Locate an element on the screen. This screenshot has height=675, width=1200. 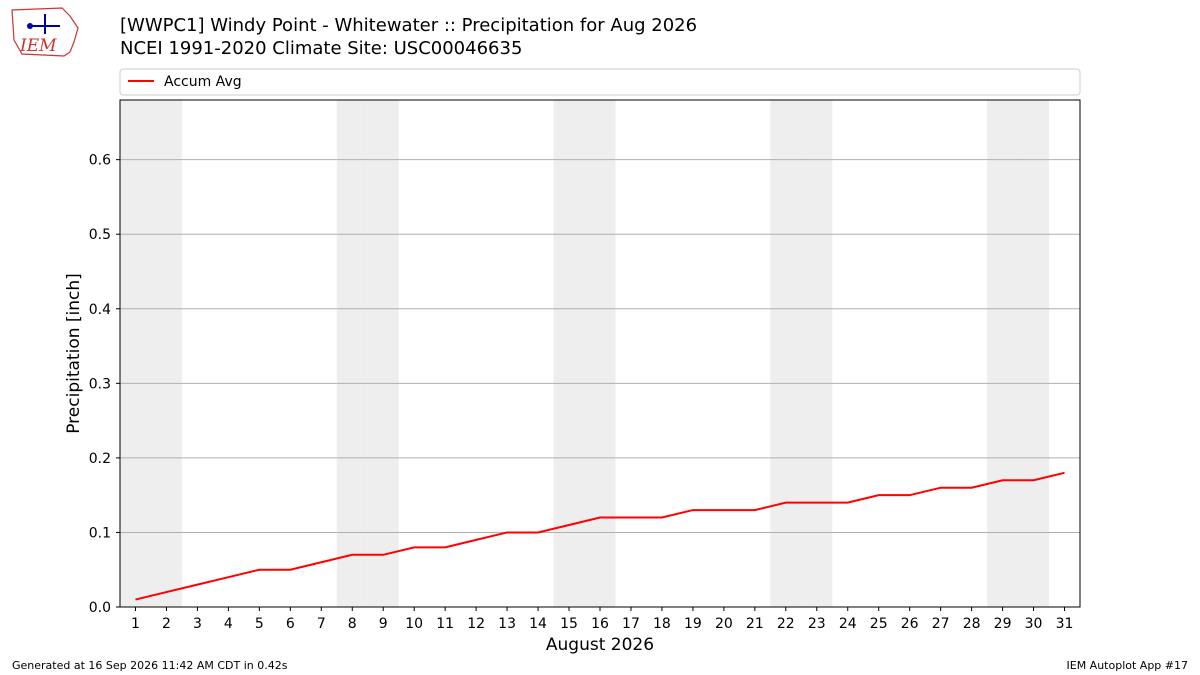
x-tick-label: 7 is located at coordinates (321, 624).